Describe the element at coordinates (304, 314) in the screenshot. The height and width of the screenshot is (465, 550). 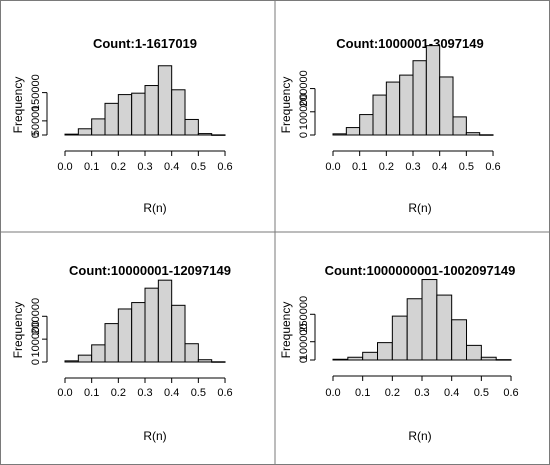
I see `y-tick-label: 250000` at that location.